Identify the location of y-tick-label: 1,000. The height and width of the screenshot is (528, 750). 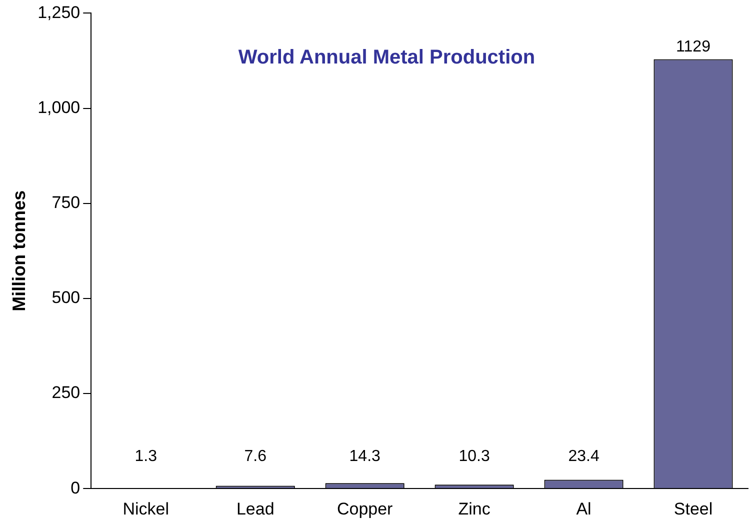
(59, 107).